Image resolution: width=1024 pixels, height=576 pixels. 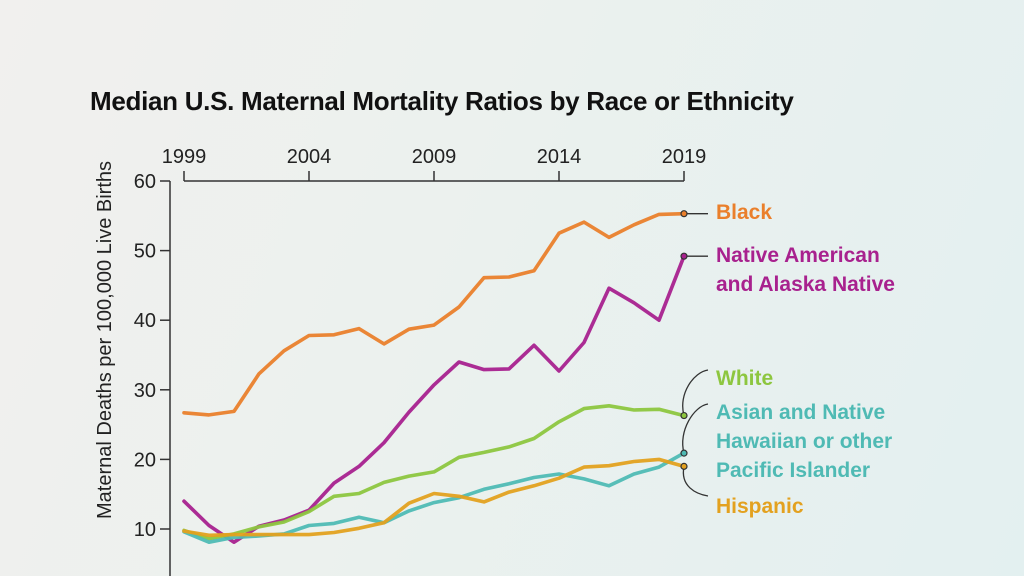 I want to click on x-axis: 1999 2004 2009 2014 2019, so click(x=434, y=164).